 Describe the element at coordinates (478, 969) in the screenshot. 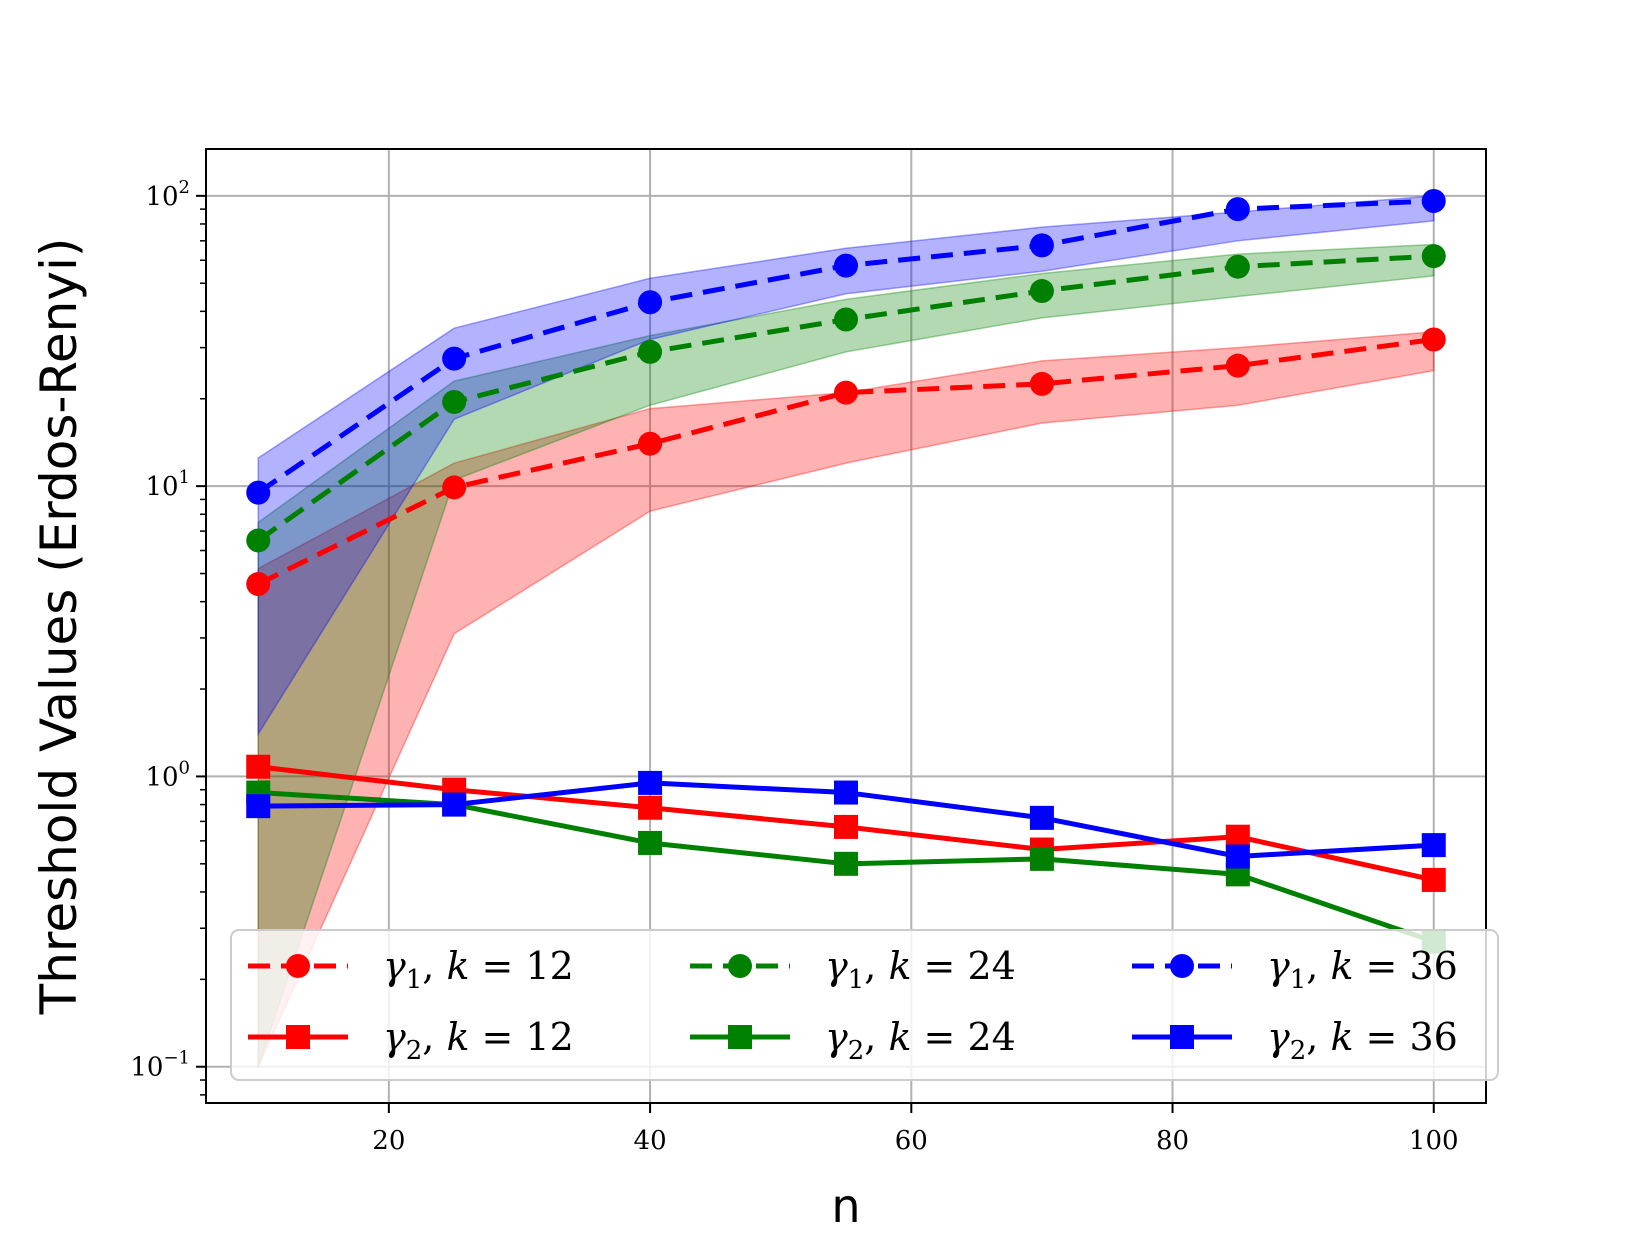

I see `legend-label-0: γ1, k = 12` at that location.